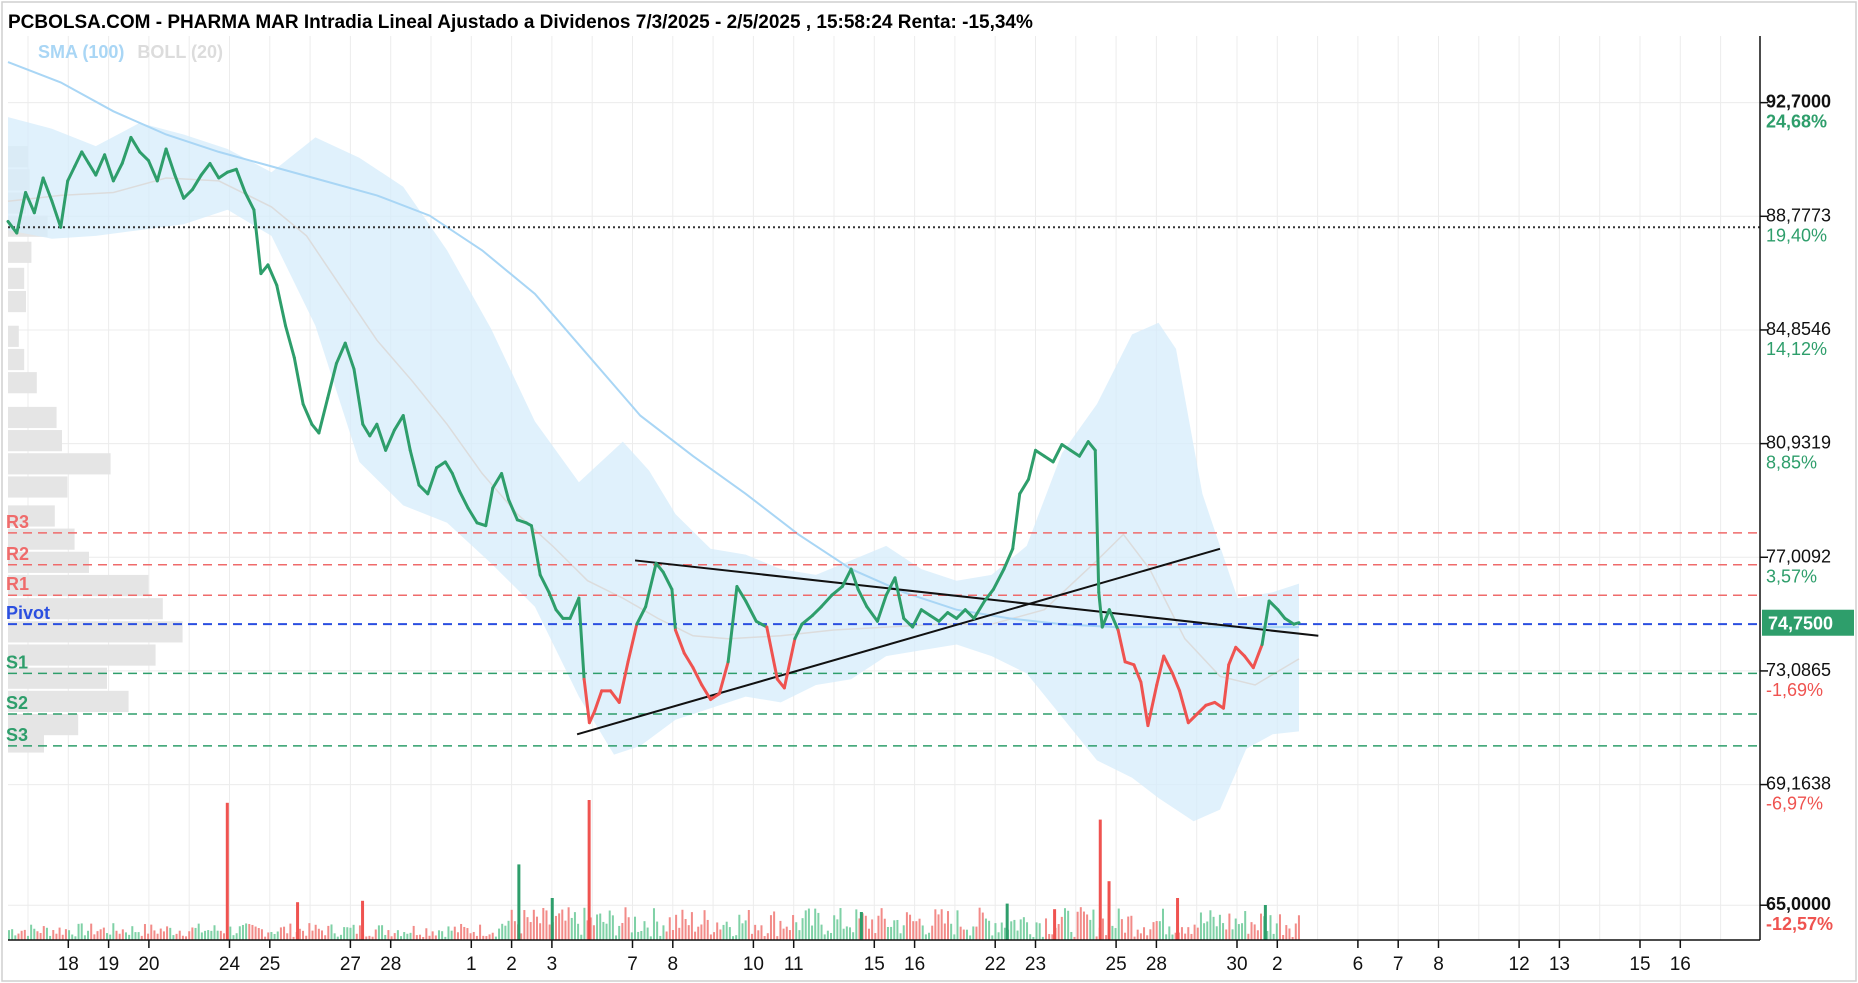  I want to click on time-tick-label: 1, so click(471, 964).